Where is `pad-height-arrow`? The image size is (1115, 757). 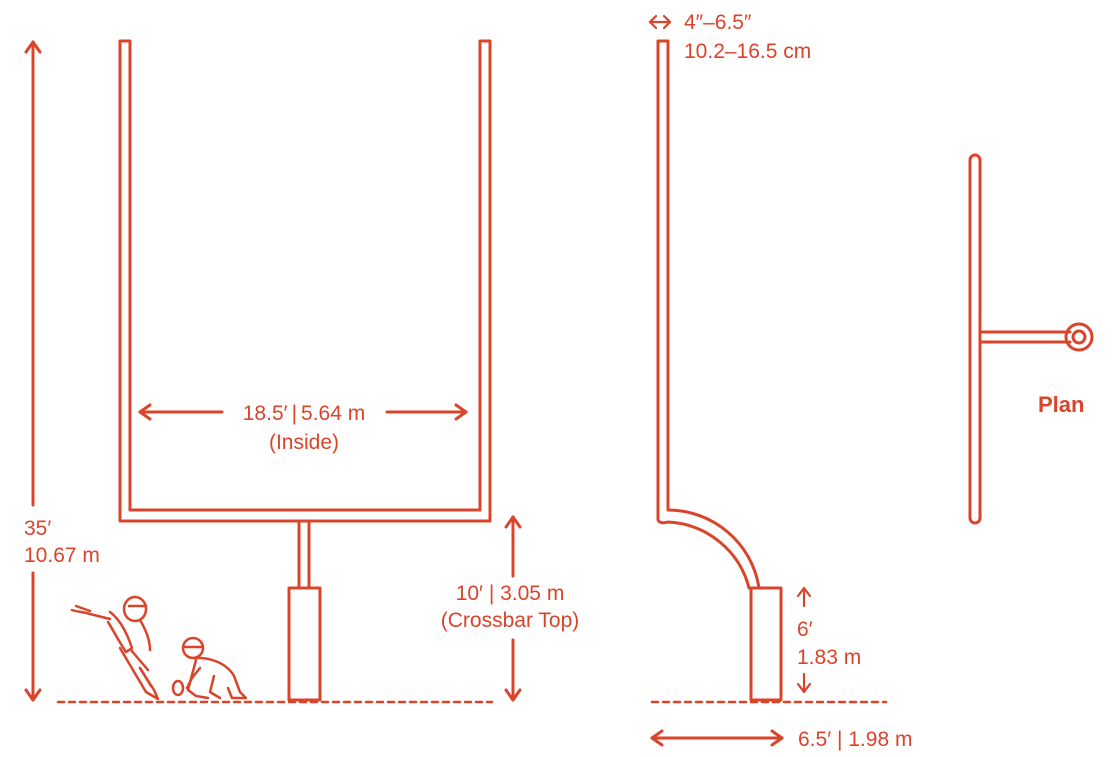 pad-height-arrow is located at coordinates (804, 640).